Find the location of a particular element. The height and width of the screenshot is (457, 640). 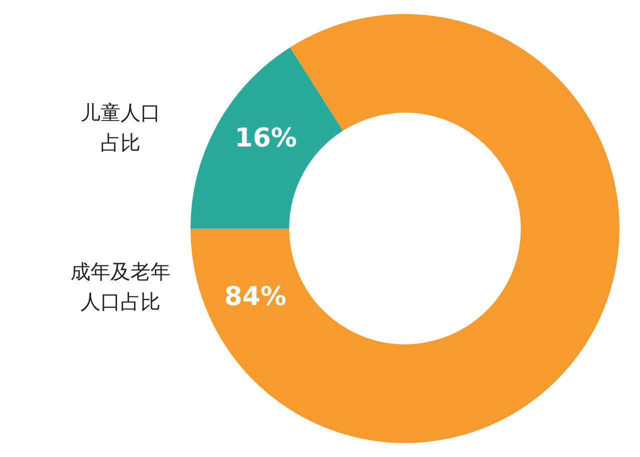

data-label: 16% is located at coordinates (265, 138).